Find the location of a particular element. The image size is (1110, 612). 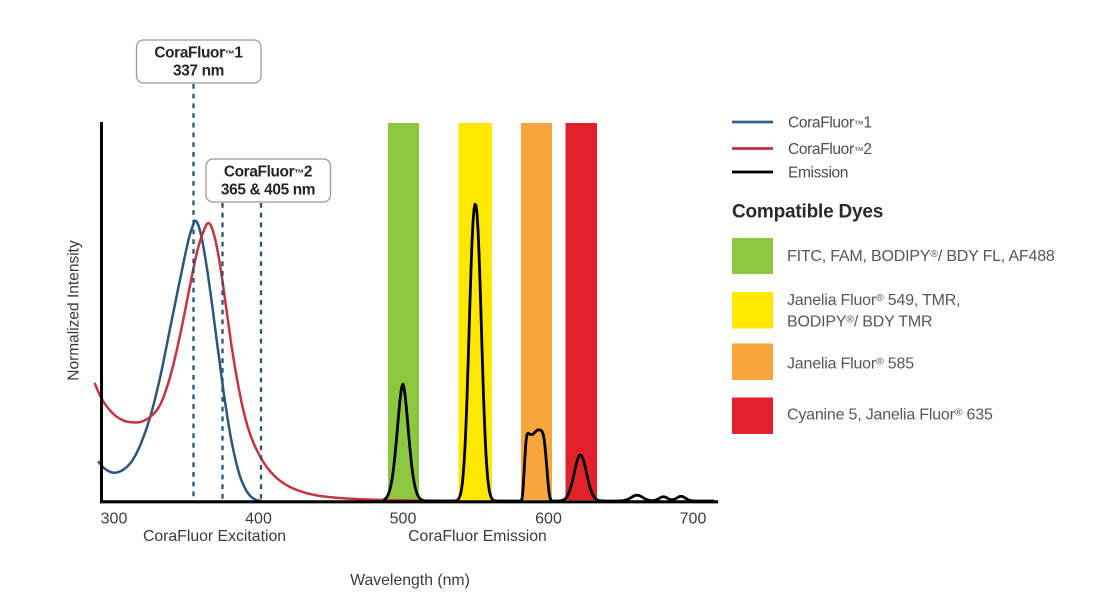

svg-text: 400 is located at coordinates (258, 519).